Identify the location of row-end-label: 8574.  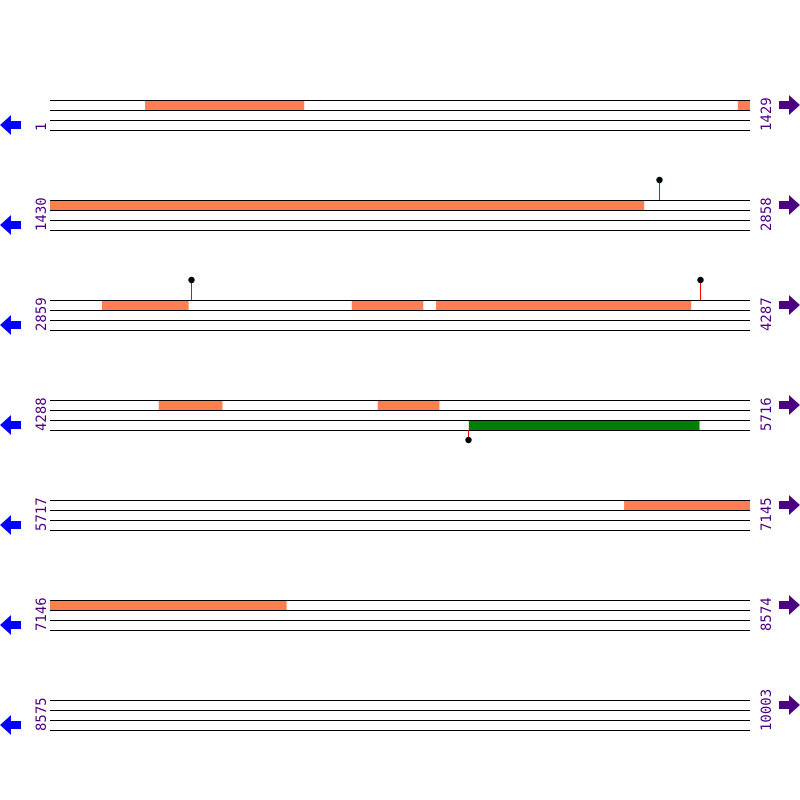
(767, 614).